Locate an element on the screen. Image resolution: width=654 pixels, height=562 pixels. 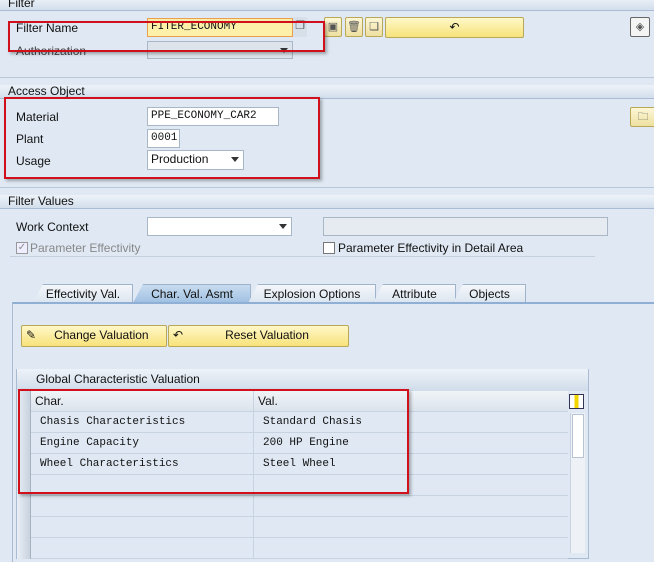
work-context-description is located at coordinates (465, 226).